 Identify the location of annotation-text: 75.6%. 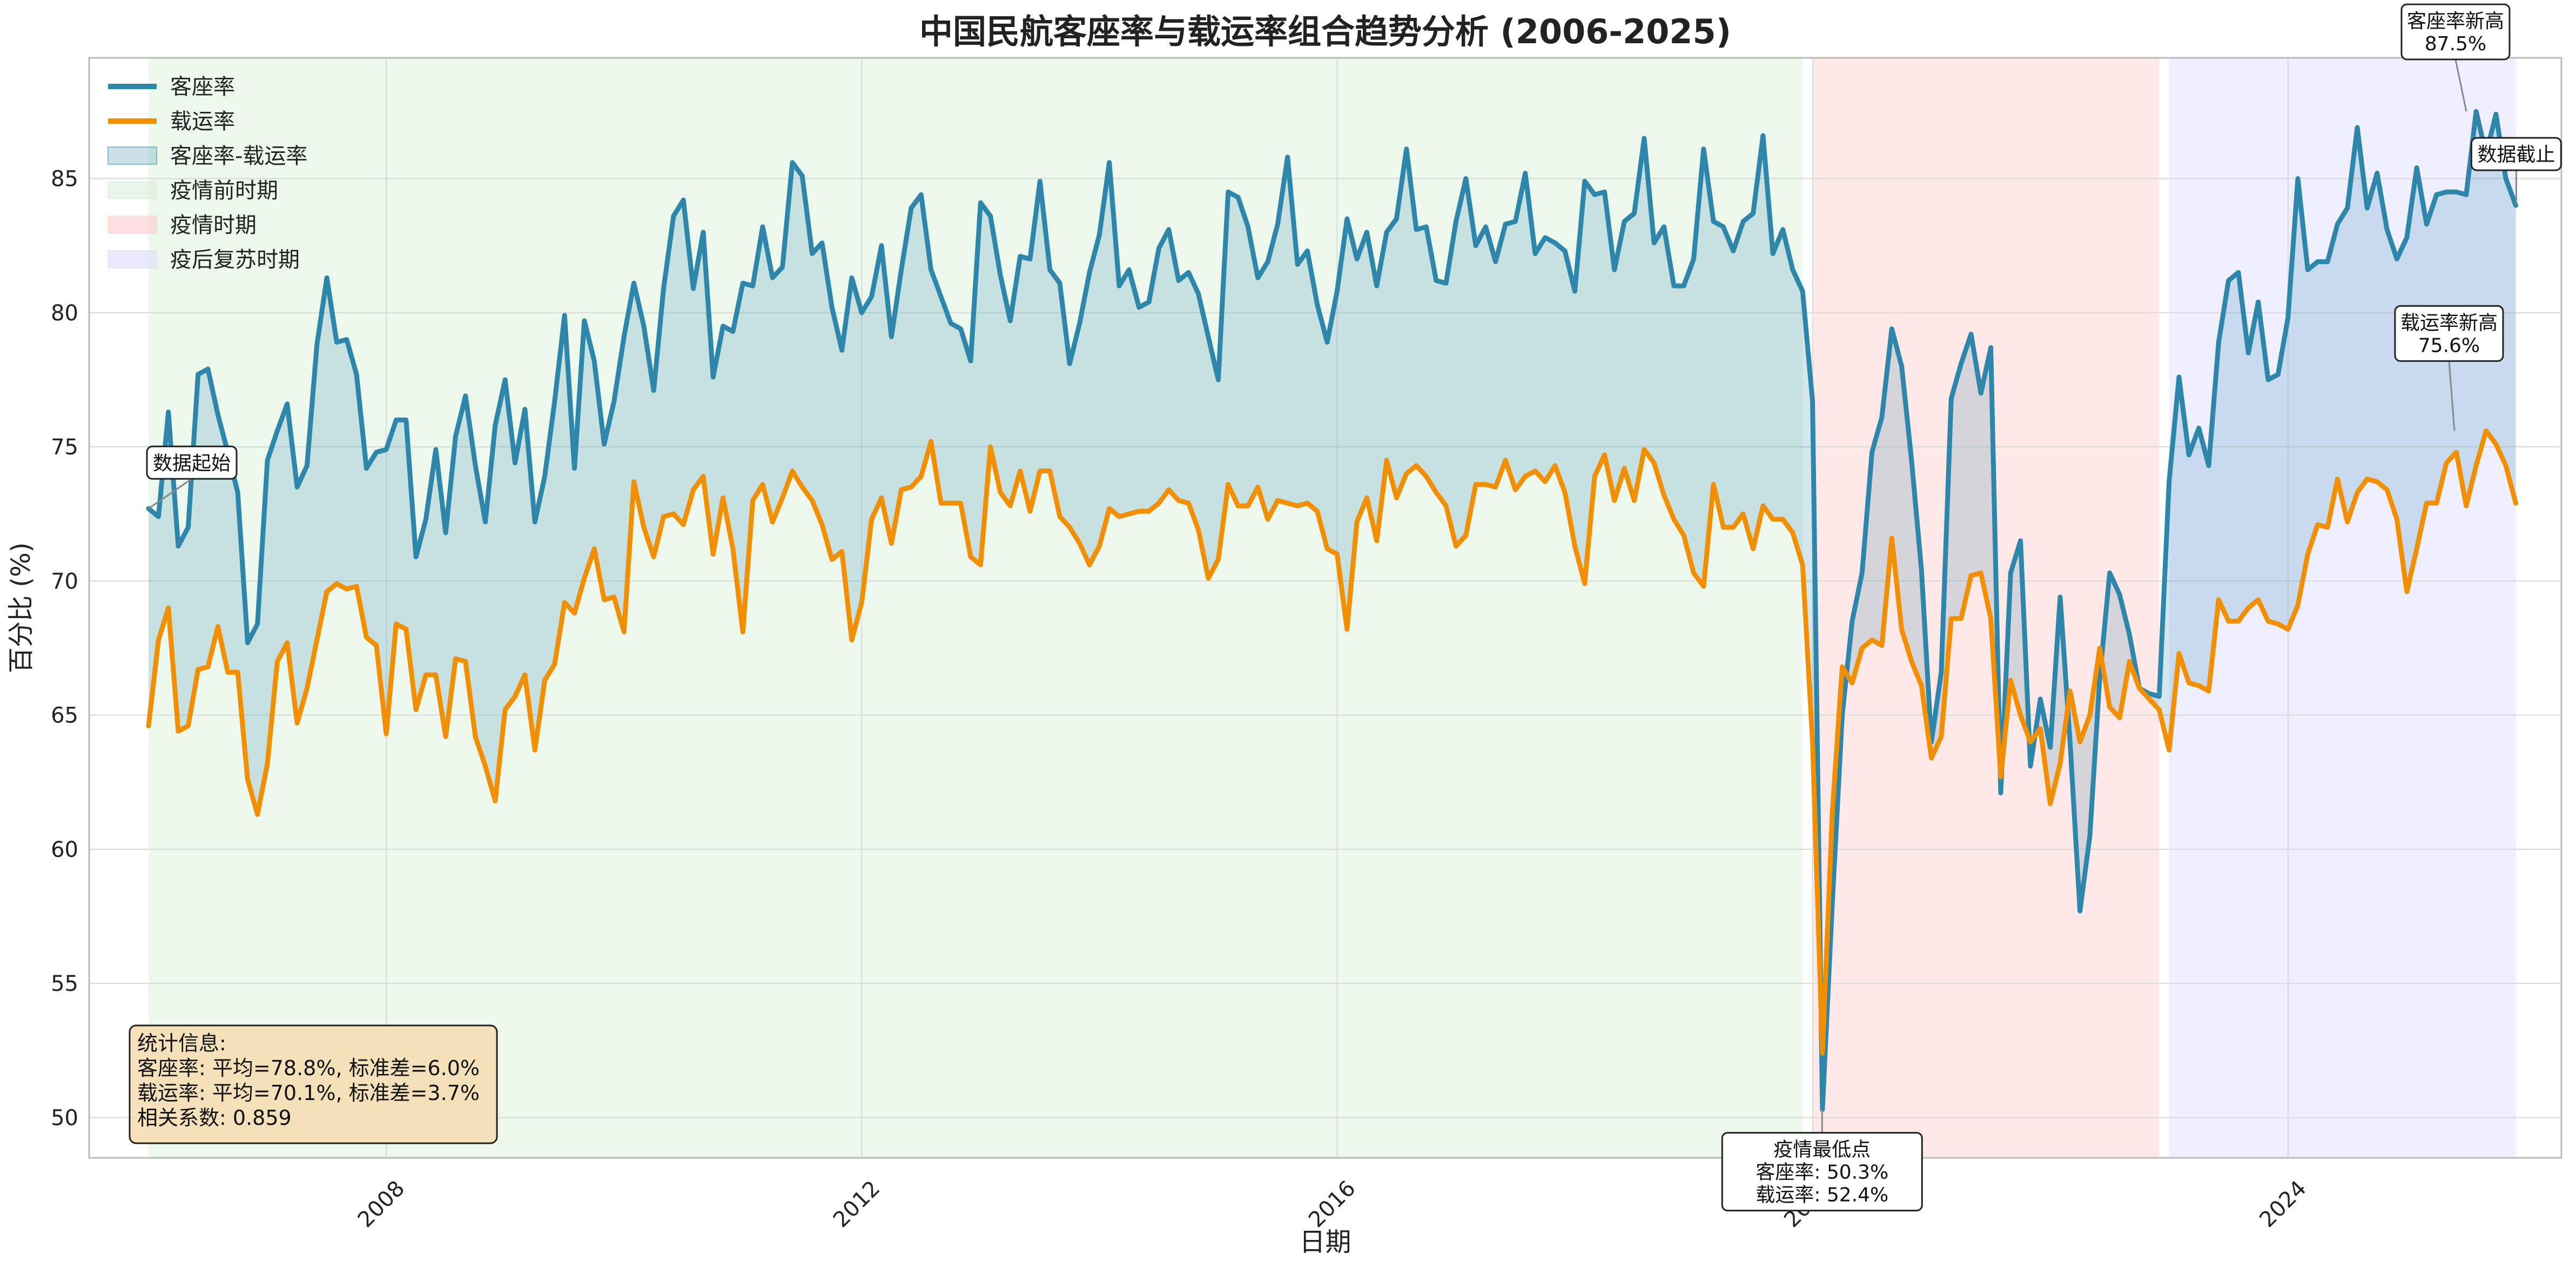
(2449, 345).